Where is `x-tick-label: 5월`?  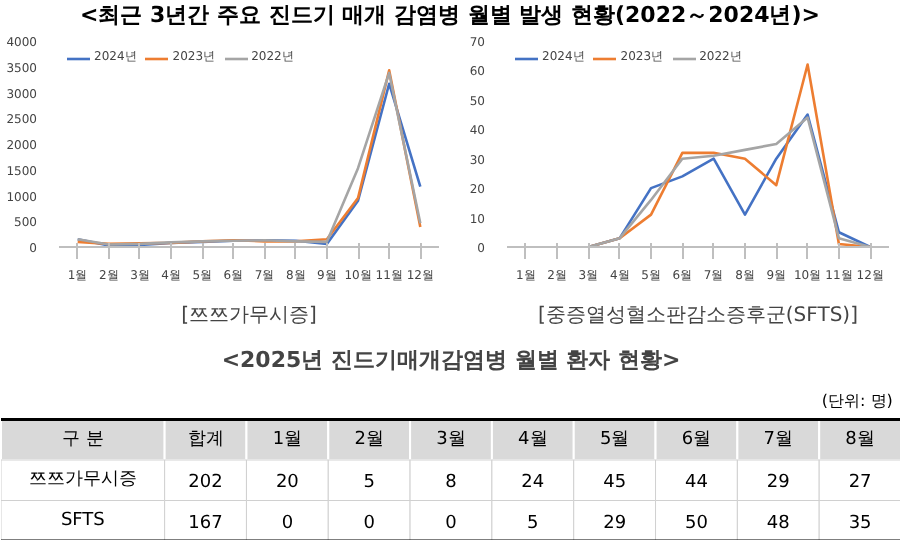 x-tick-label: 5월 is located at coordinates (614, 439).